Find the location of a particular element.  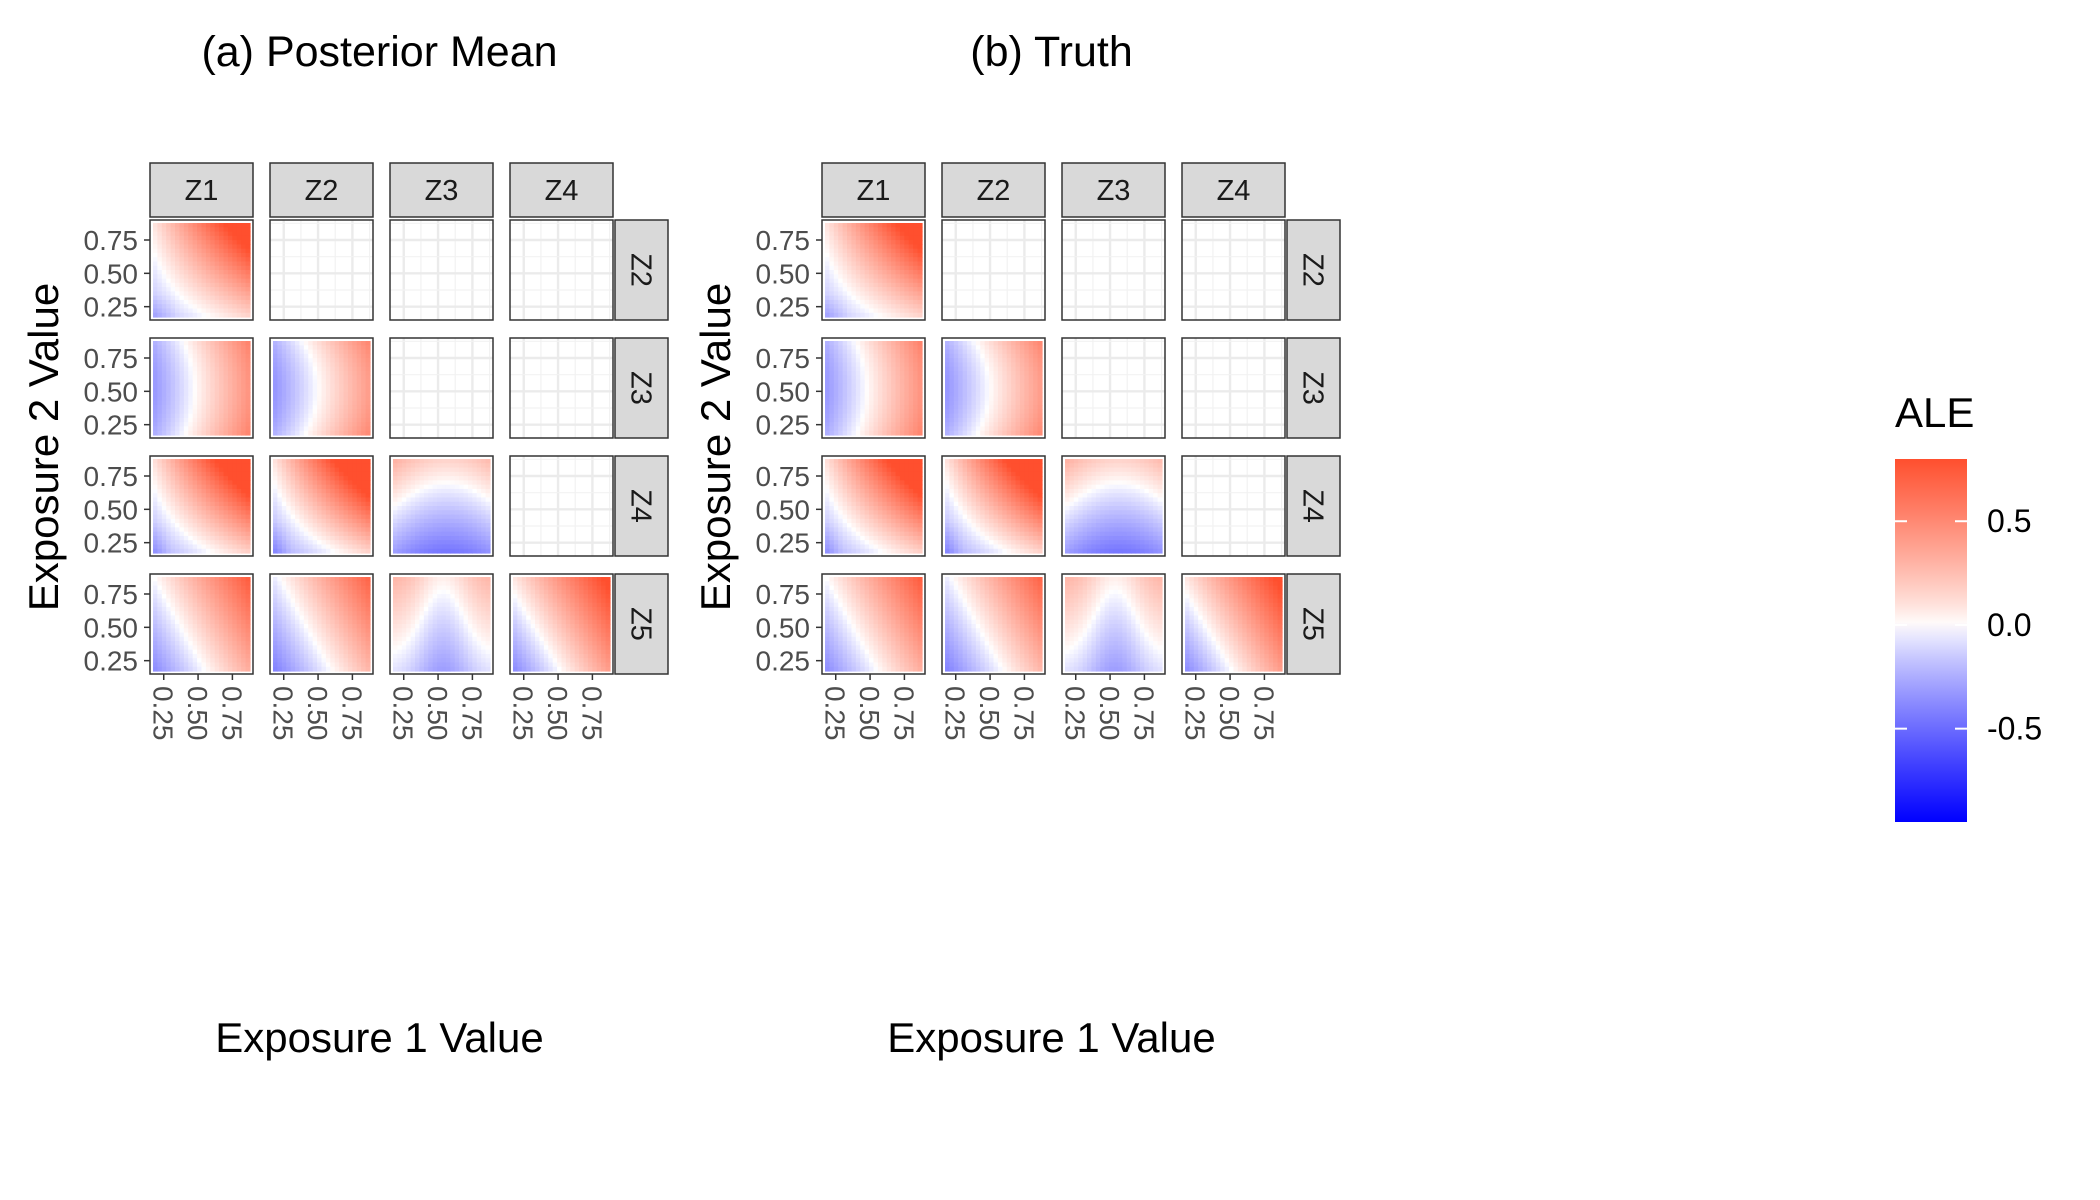

column-strip-label: Z2 is located at coordinates (322, 191).